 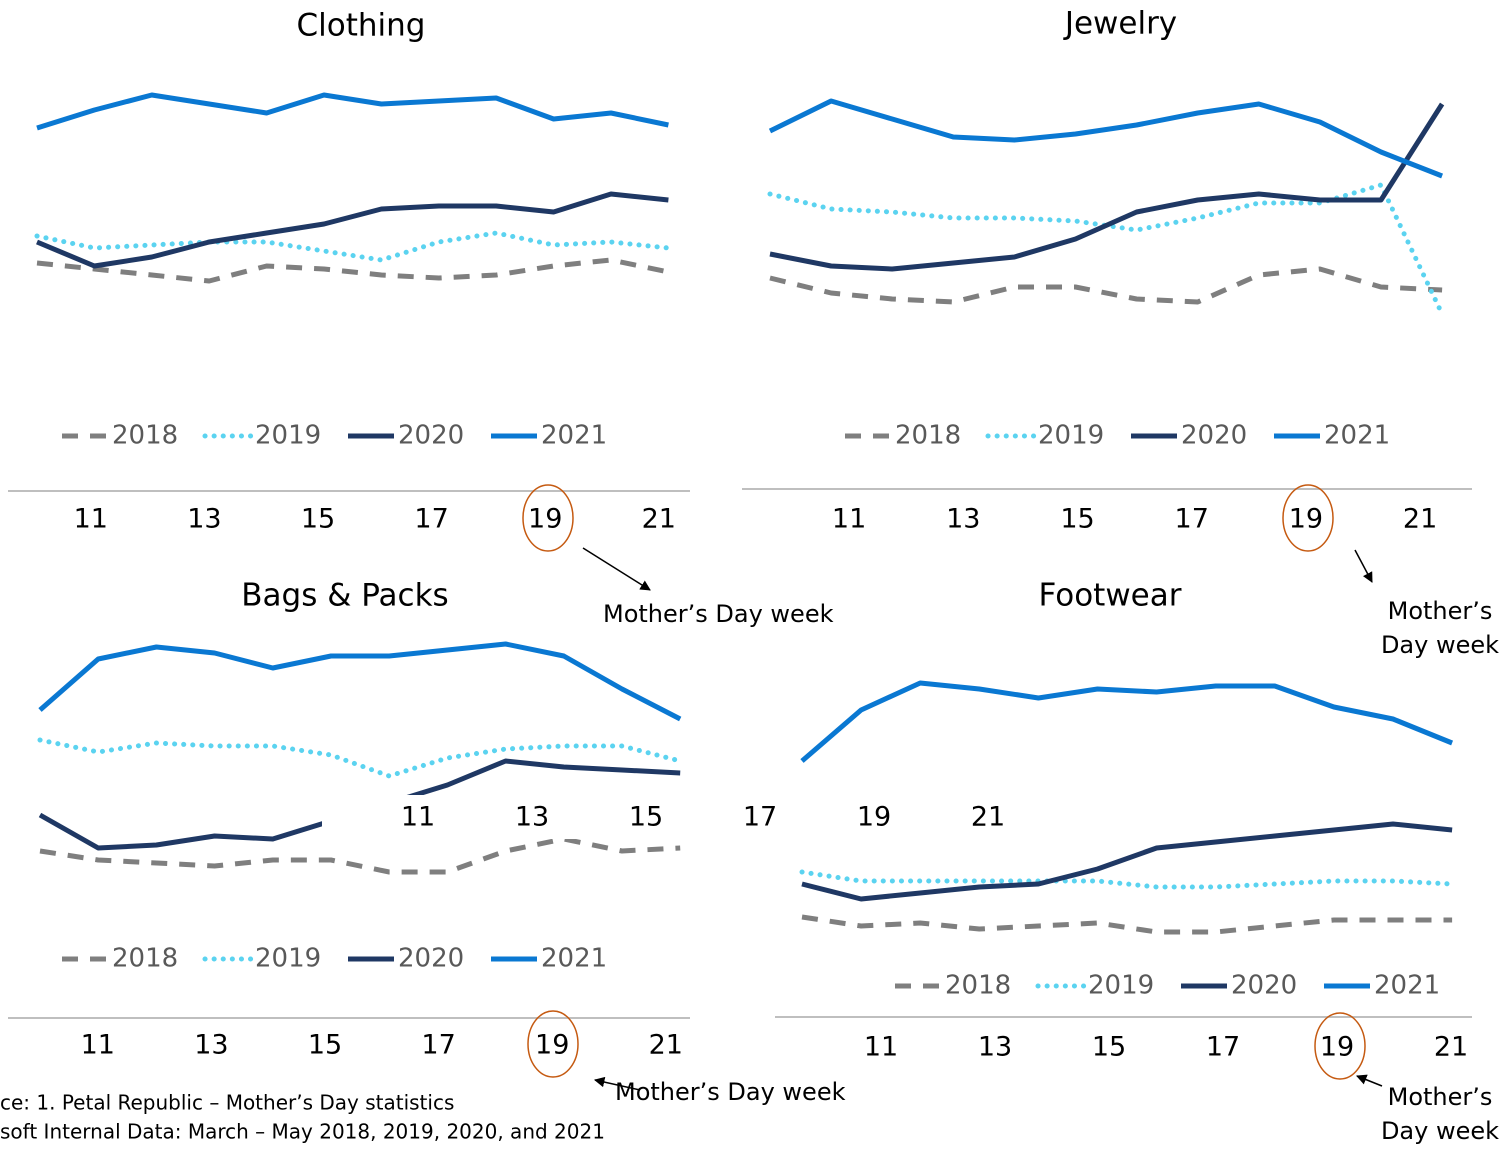 I want to click on stray-tick-label: 19, so click(x=874, y=817).